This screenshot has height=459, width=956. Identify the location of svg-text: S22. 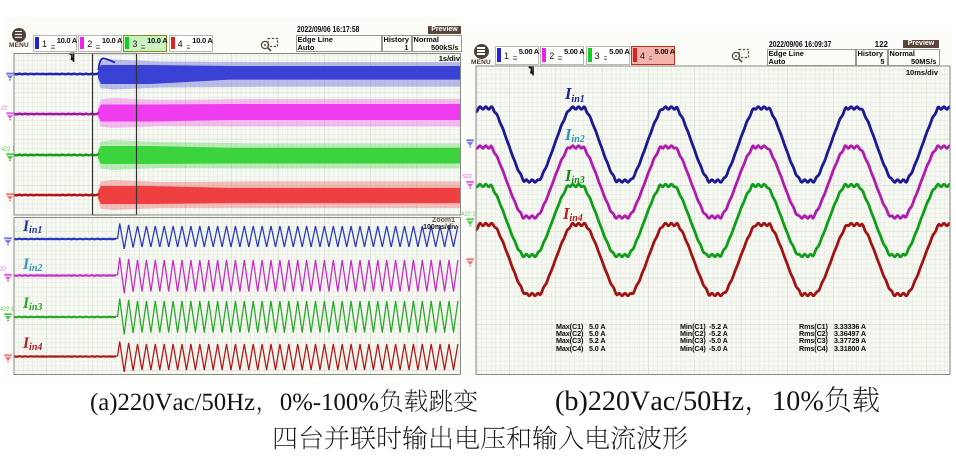
(467, 177).